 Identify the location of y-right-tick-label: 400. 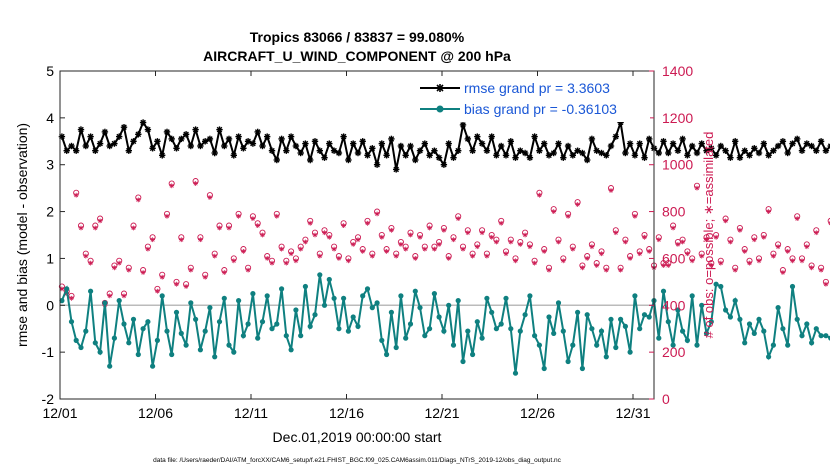
(674, 305).